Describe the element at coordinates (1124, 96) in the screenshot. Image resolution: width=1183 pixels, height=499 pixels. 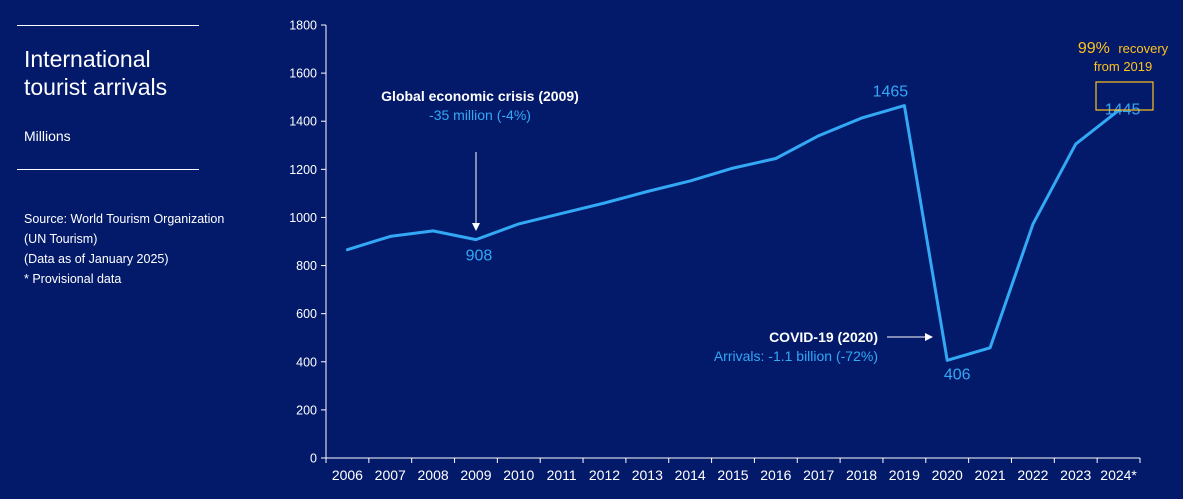
I see `recovery-box` at that location.